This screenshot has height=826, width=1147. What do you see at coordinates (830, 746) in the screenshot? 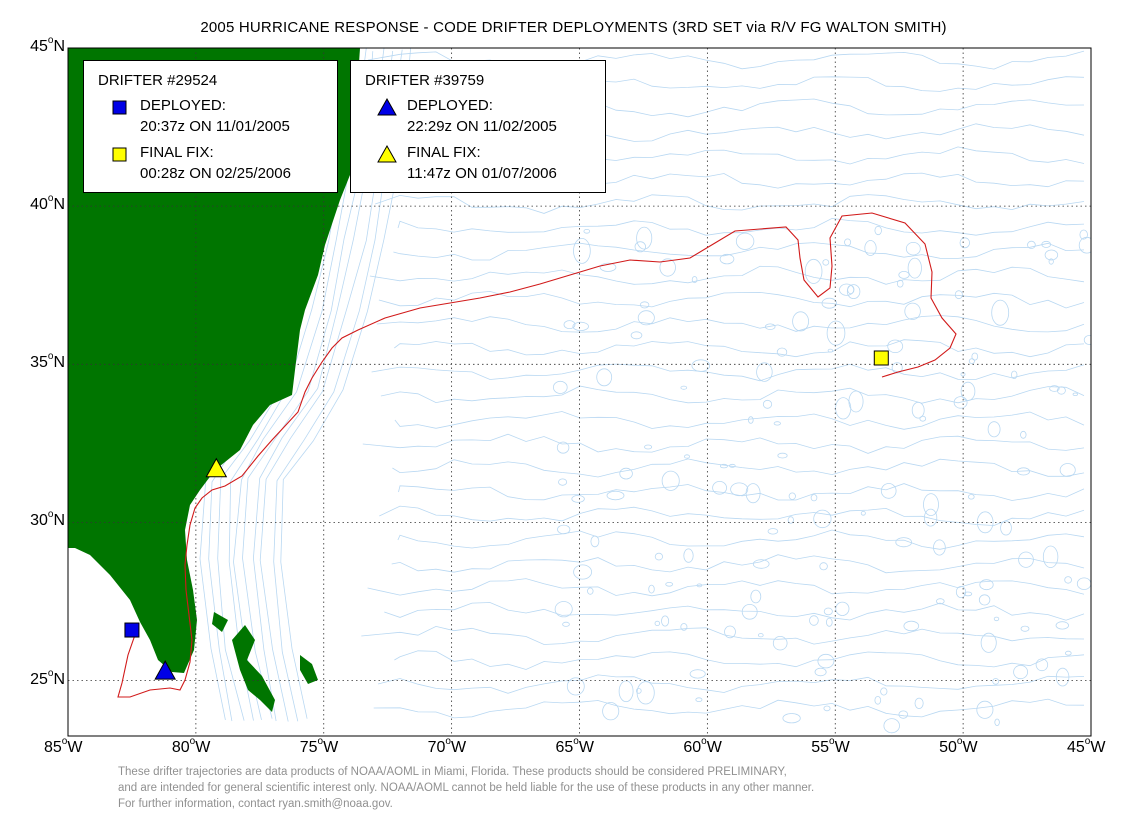
I see `longitude-tick-label: 55oW` at bounding box center [830, 746].